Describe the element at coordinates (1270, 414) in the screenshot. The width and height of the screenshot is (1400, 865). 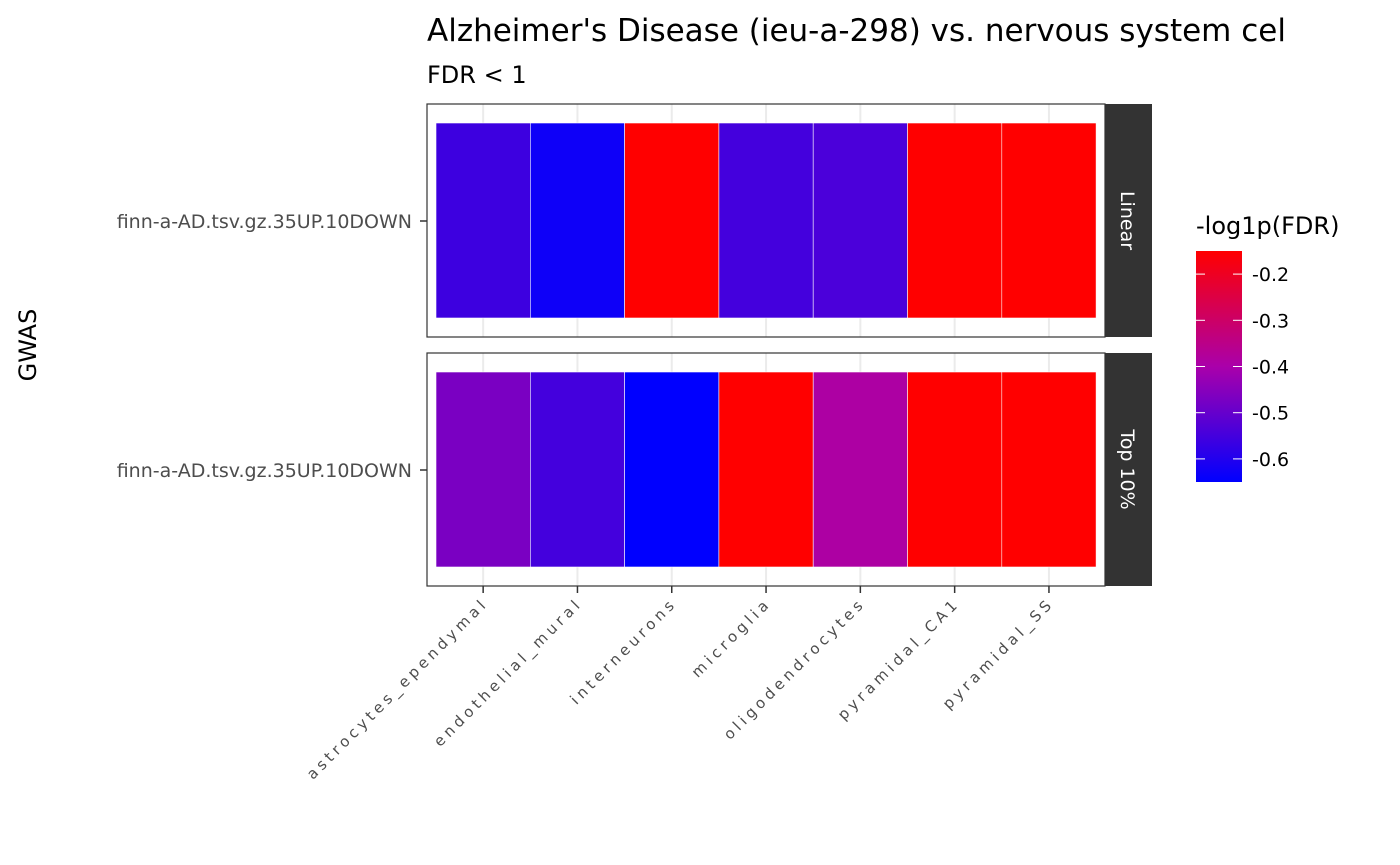
I see `legend-tick-label: -0.5` at that location.